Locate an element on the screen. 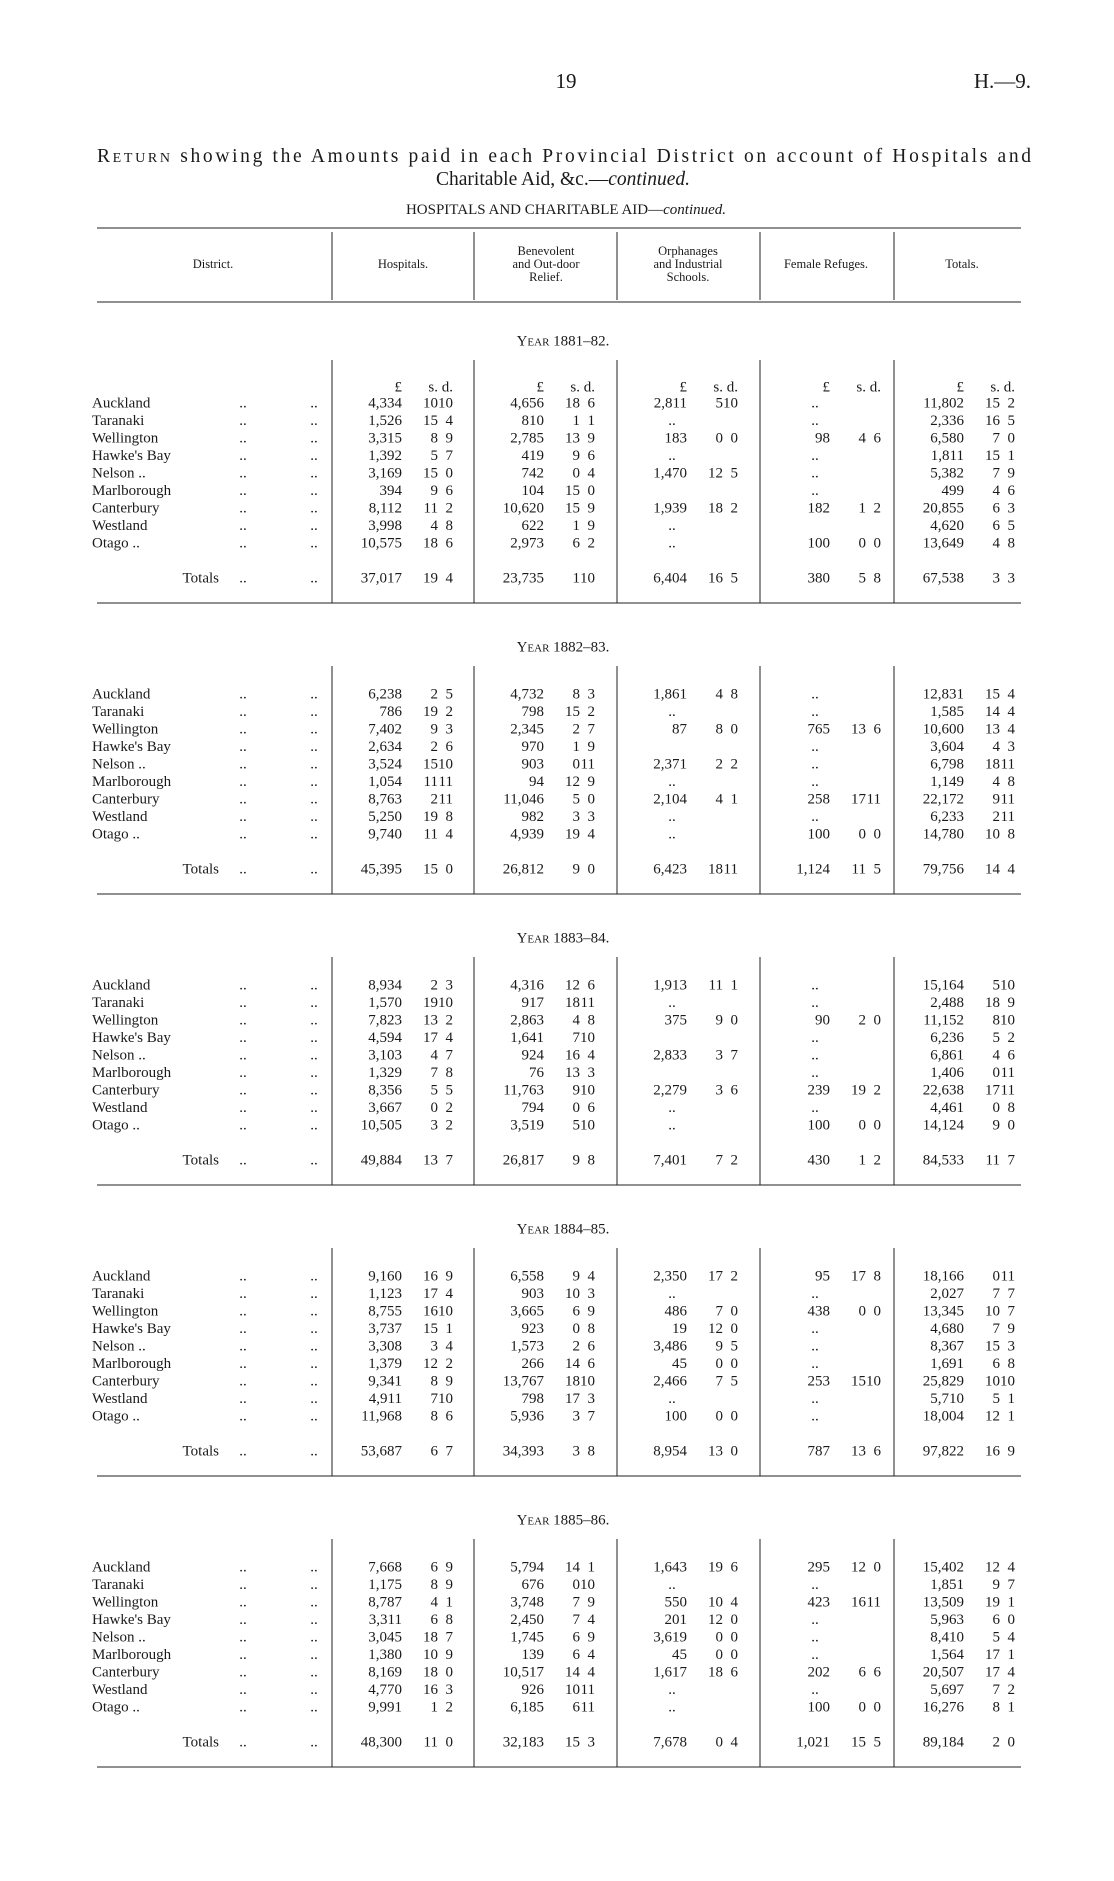 This screenshot has height=1881, width=1114. amount: 53,687 is located at coordinates (382, 1451).